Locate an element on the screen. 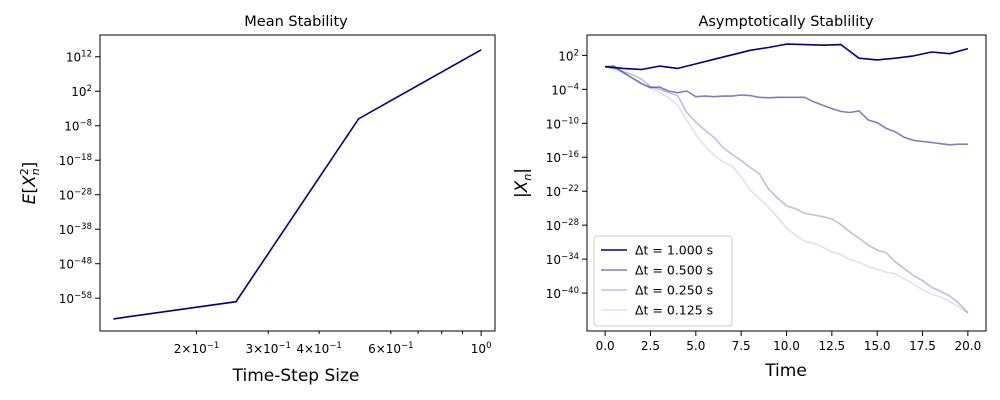  asymptotic-stability-title: Asymptotically Stablility is located at coordinates (786, 22).